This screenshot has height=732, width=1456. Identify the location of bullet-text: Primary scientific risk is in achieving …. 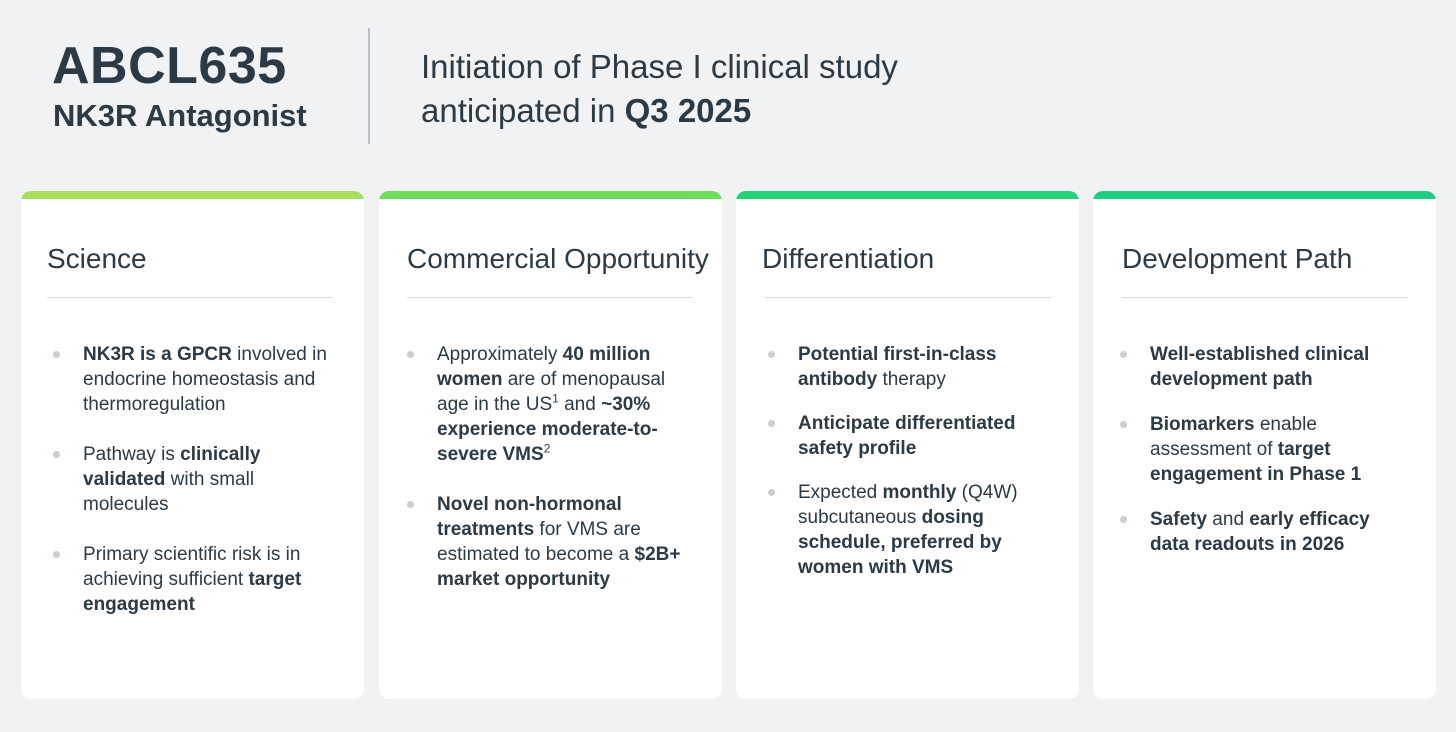
(192, 567).